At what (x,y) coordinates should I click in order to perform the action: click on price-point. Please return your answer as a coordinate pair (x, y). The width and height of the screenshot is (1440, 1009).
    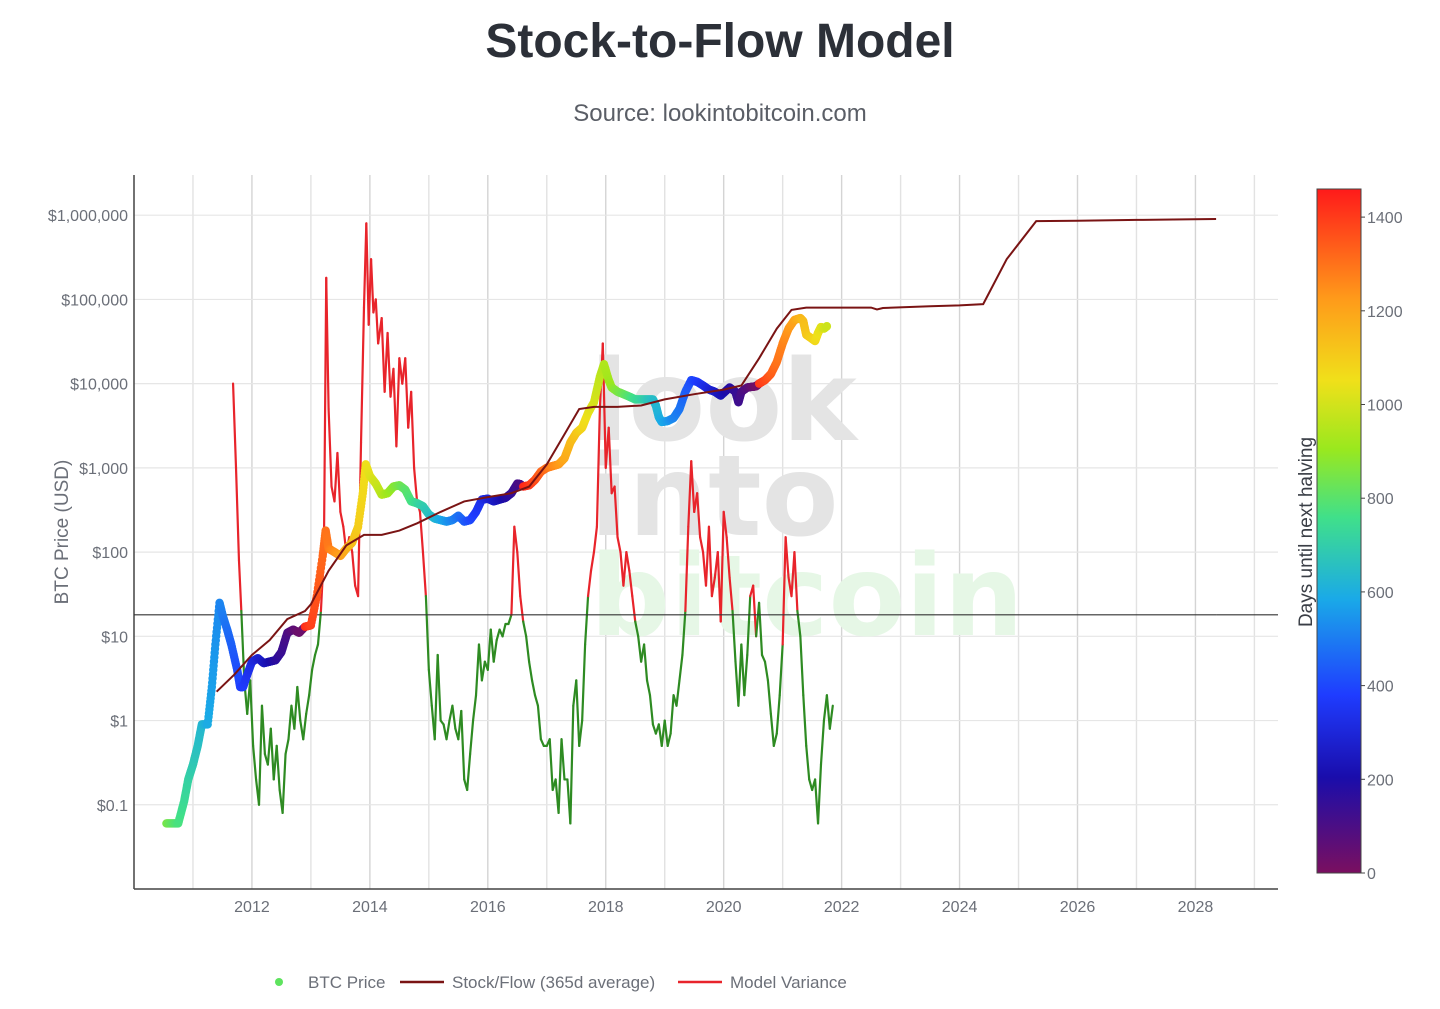
    Looking at the image, I should click on (827, 326).